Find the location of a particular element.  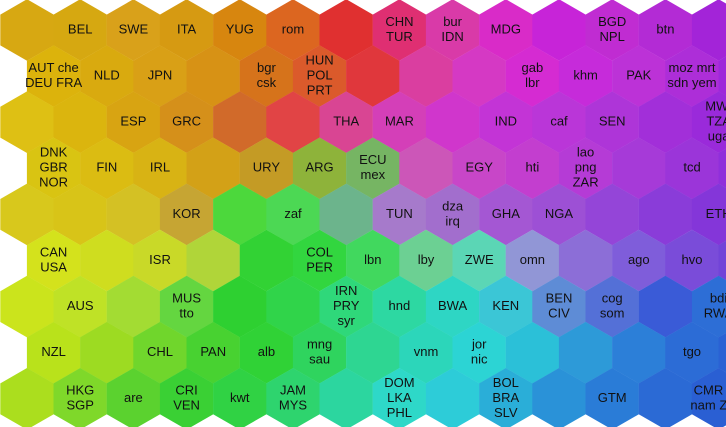

country-code-label: lbr is located at coordinates (532, 82).